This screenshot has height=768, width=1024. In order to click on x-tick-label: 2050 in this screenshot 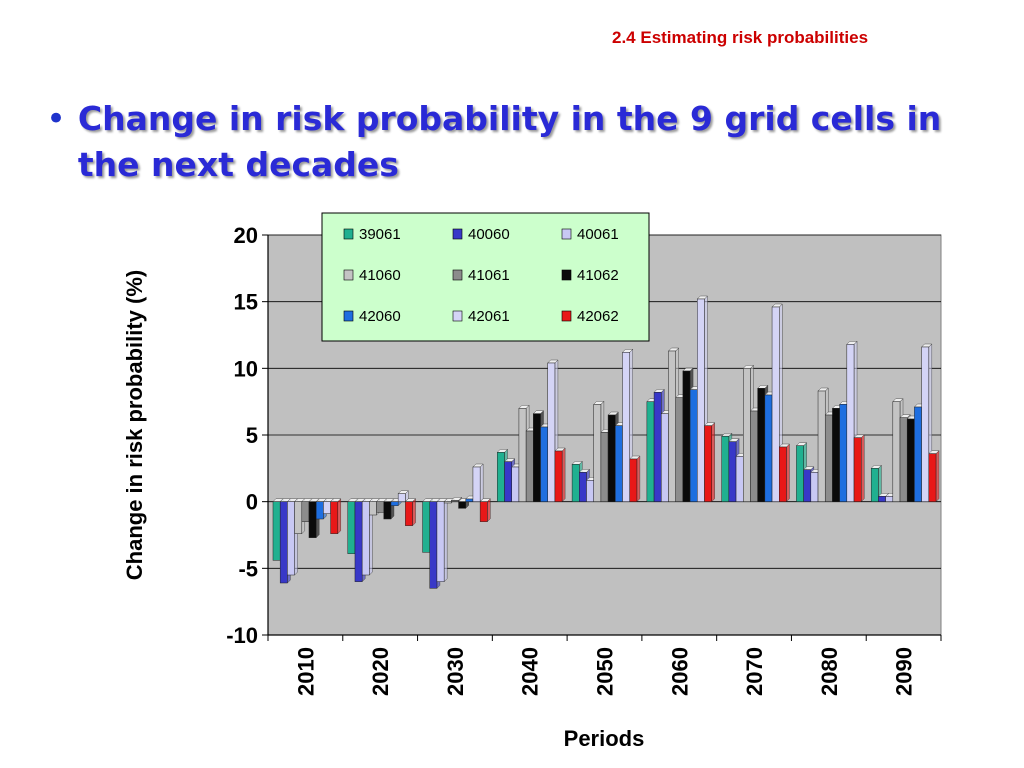, I will do `click(605, 671)`.